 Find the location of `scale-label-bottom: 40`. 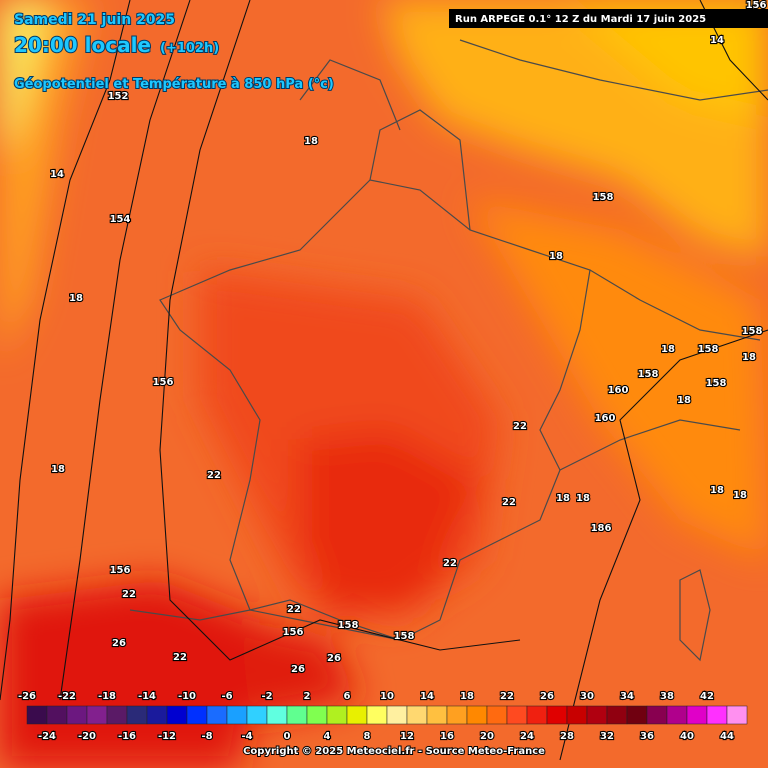

scale-label-bottom: 40 is located at coordinates (687, 736).